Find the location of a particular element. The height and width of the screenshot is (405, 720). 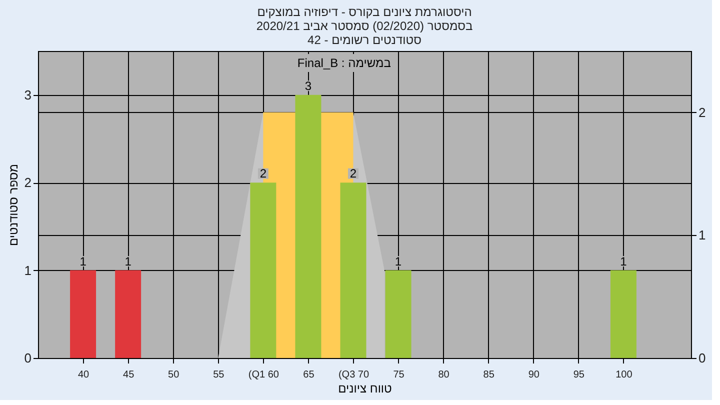

y2-tick-label: 1 is located at coordinates (702, 235).